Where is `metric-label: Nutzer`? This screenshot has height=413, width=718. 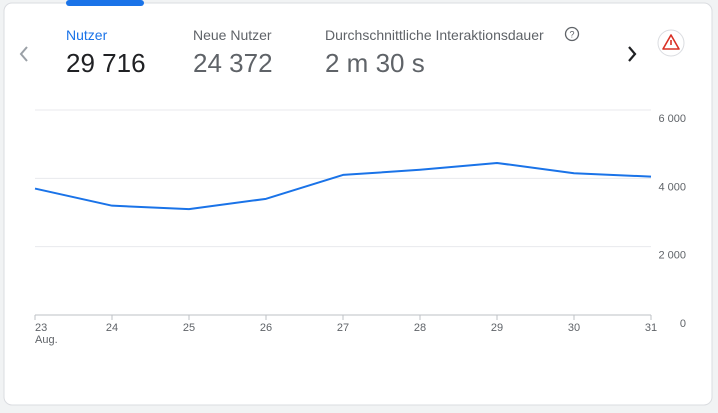 metric-label: Nutzer is located at coordinates (87, 35).